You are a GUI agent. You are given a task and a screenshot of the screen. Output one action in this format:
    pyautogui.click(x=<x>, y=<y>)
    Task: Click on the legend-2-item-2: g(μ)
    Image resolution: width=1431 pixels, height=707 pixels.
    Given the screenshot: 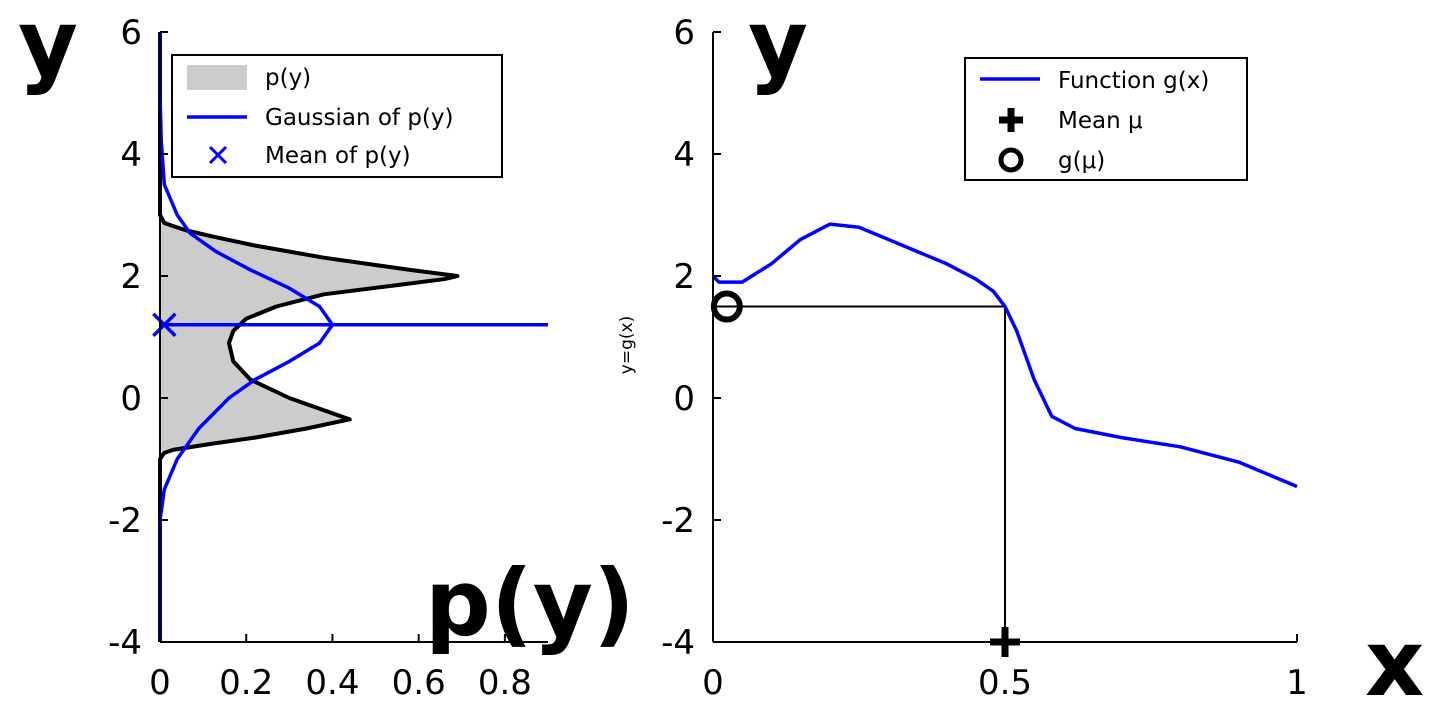 What is the action you would take?
    pyautogui.click(x=1081, y=161)
    